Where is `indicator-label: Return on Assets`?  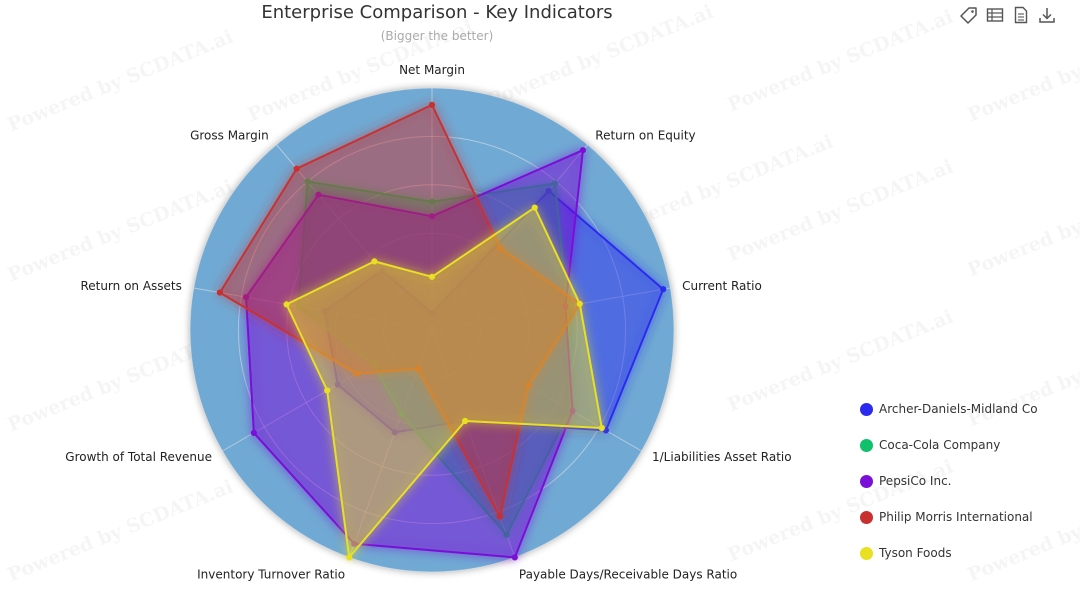 indicator-label: Return on Assets is located at coordinates (130, 286).